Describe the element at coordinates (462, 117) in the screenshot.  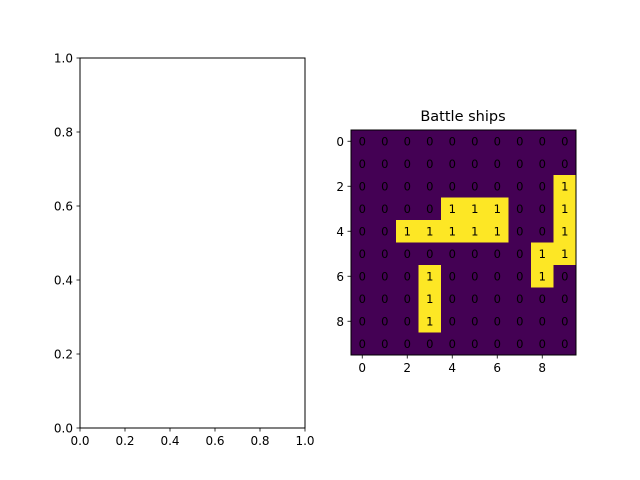
I see `heatmap-title: Battle ships` at that location.